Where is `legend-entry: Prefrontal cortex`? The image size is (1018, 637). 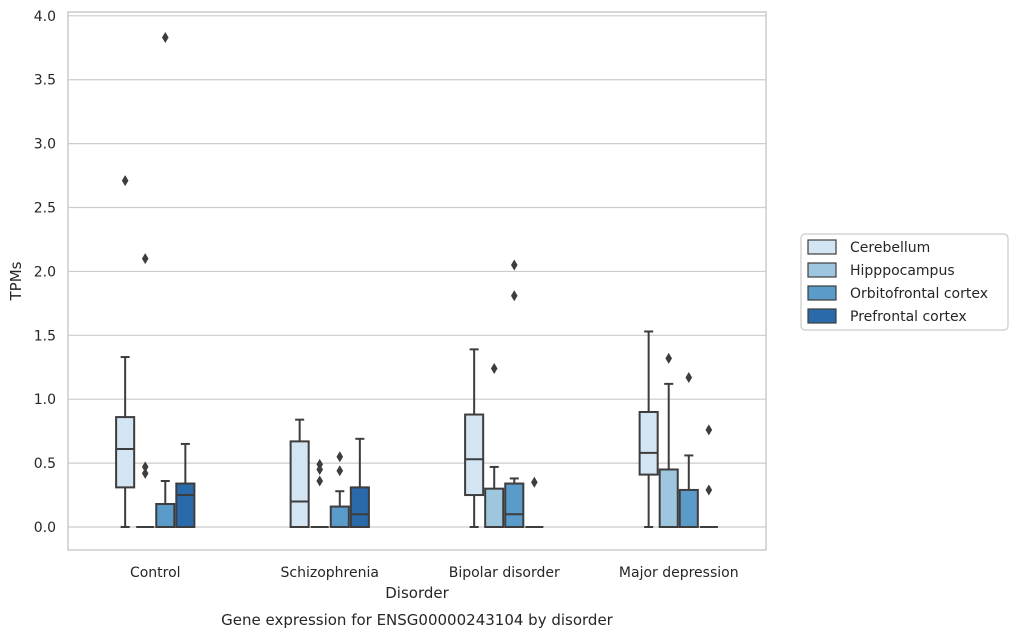
legend-entry: Prefrontal cortex is located at coordinates (908, 317).